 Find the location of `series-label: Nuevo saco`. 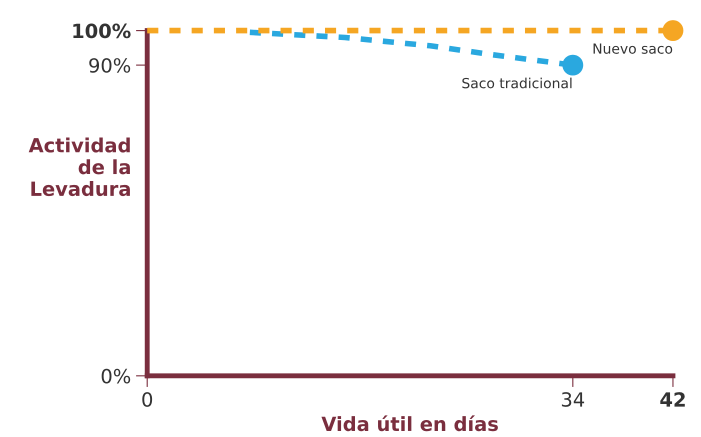

series-label: Nuevo saco is located at coordinates (633, 49).